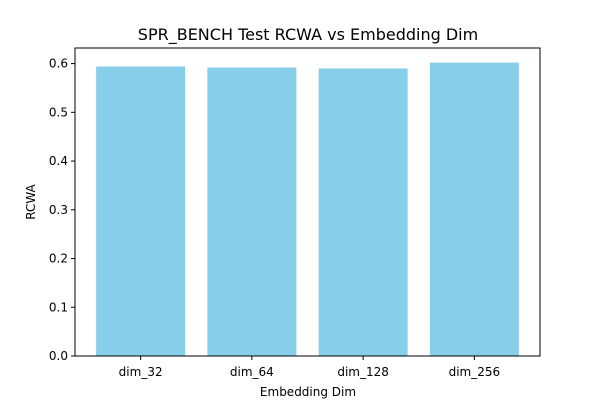  Describe the element at coordinates (31, 201) in the screenshot. I see `y-axis-label: RCWA` at that location.